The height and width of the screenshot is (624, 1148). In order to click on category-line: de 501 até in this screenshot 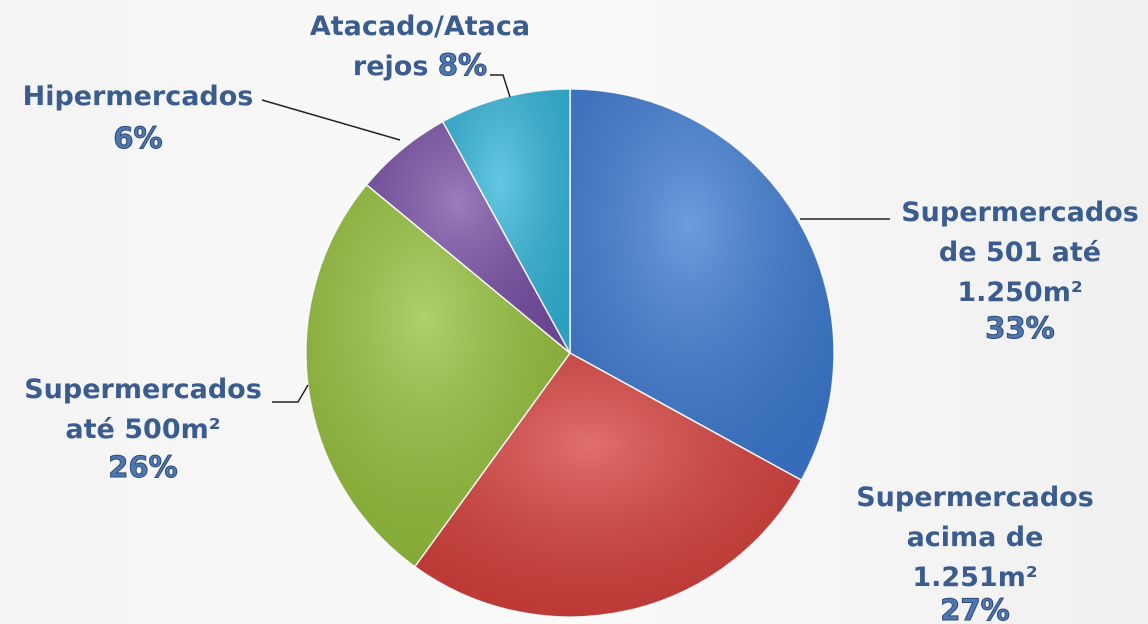, I will do `click(1020, 252)`.